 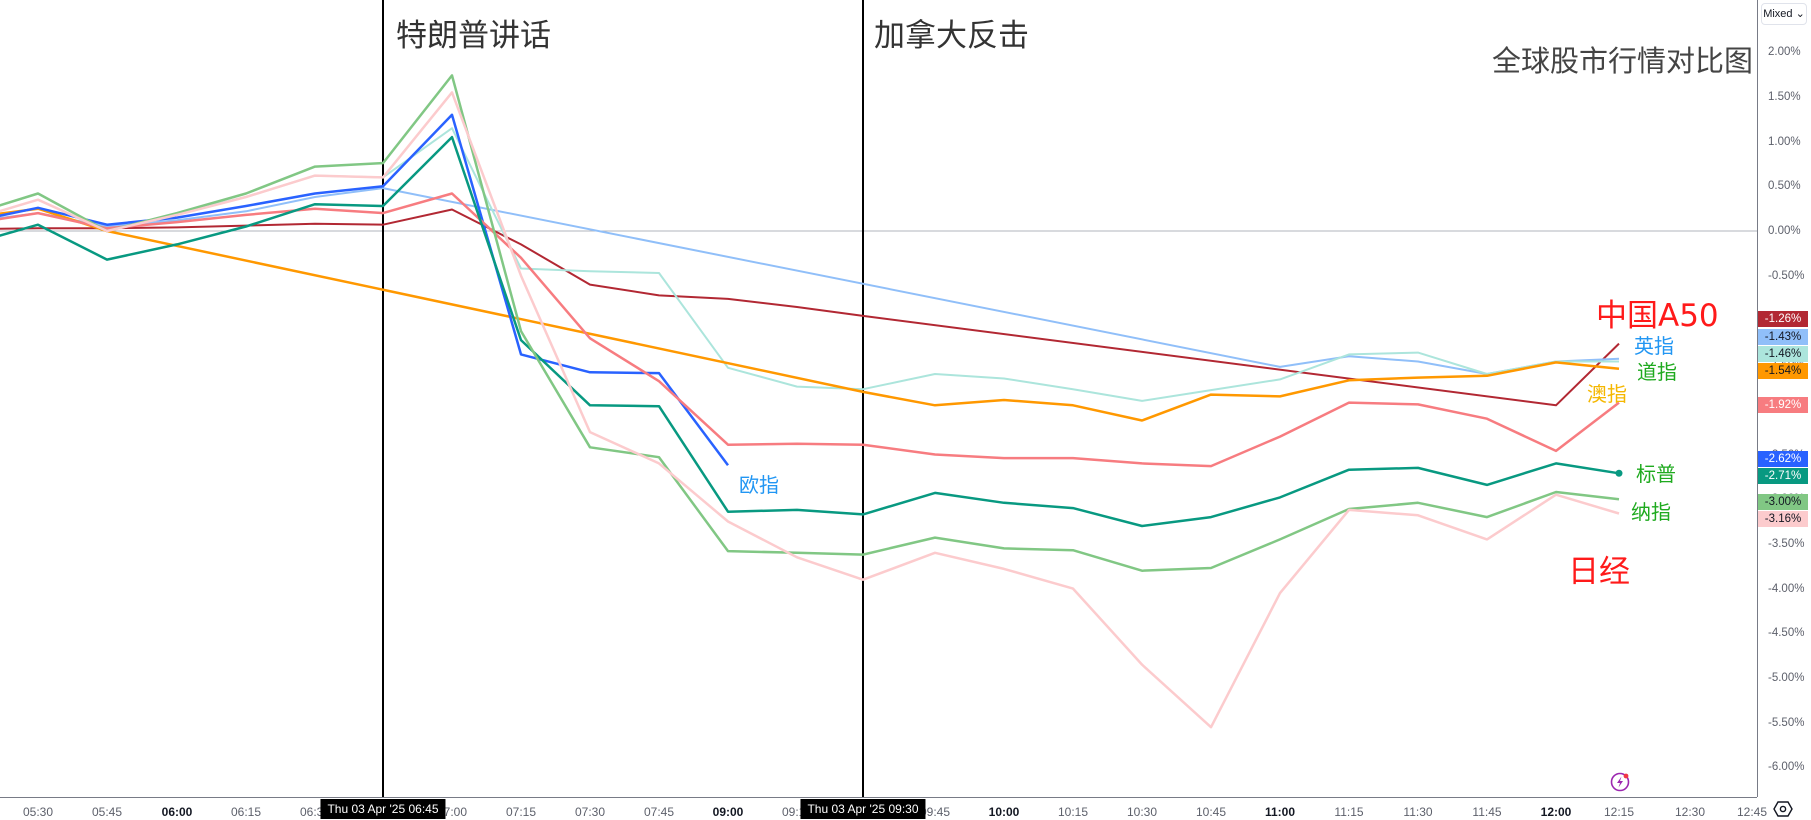 What do you see at coordinates (1778, 14) in the screenshot?
I see `scale-mode-label: Mixed` at bounding box center [1778, 14].